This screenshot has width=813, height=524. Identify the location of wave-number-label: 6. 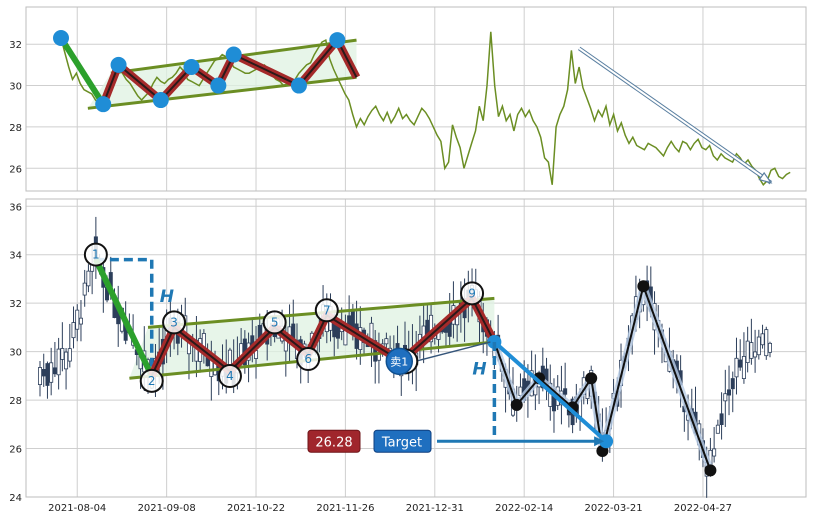
(308, 359).